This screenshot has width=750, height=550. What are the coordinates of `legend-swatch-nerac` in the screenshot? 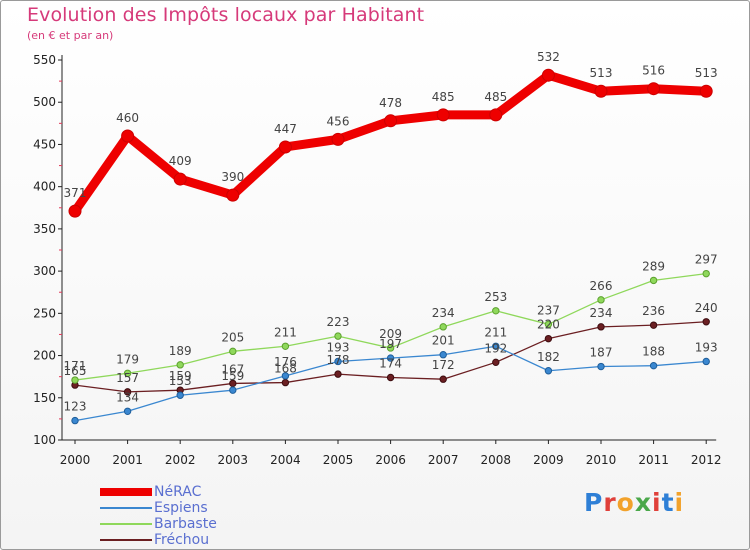 It's located at (126, 492).